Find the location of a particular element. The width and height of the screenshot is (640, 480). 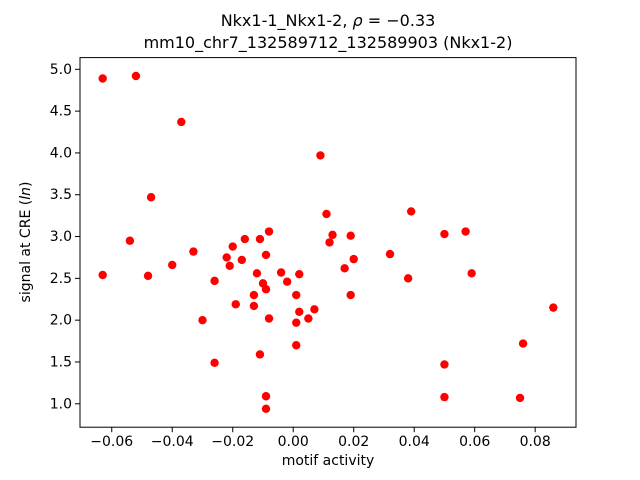

y-tick-label: 3.5 is located at coordinates (61, 195).